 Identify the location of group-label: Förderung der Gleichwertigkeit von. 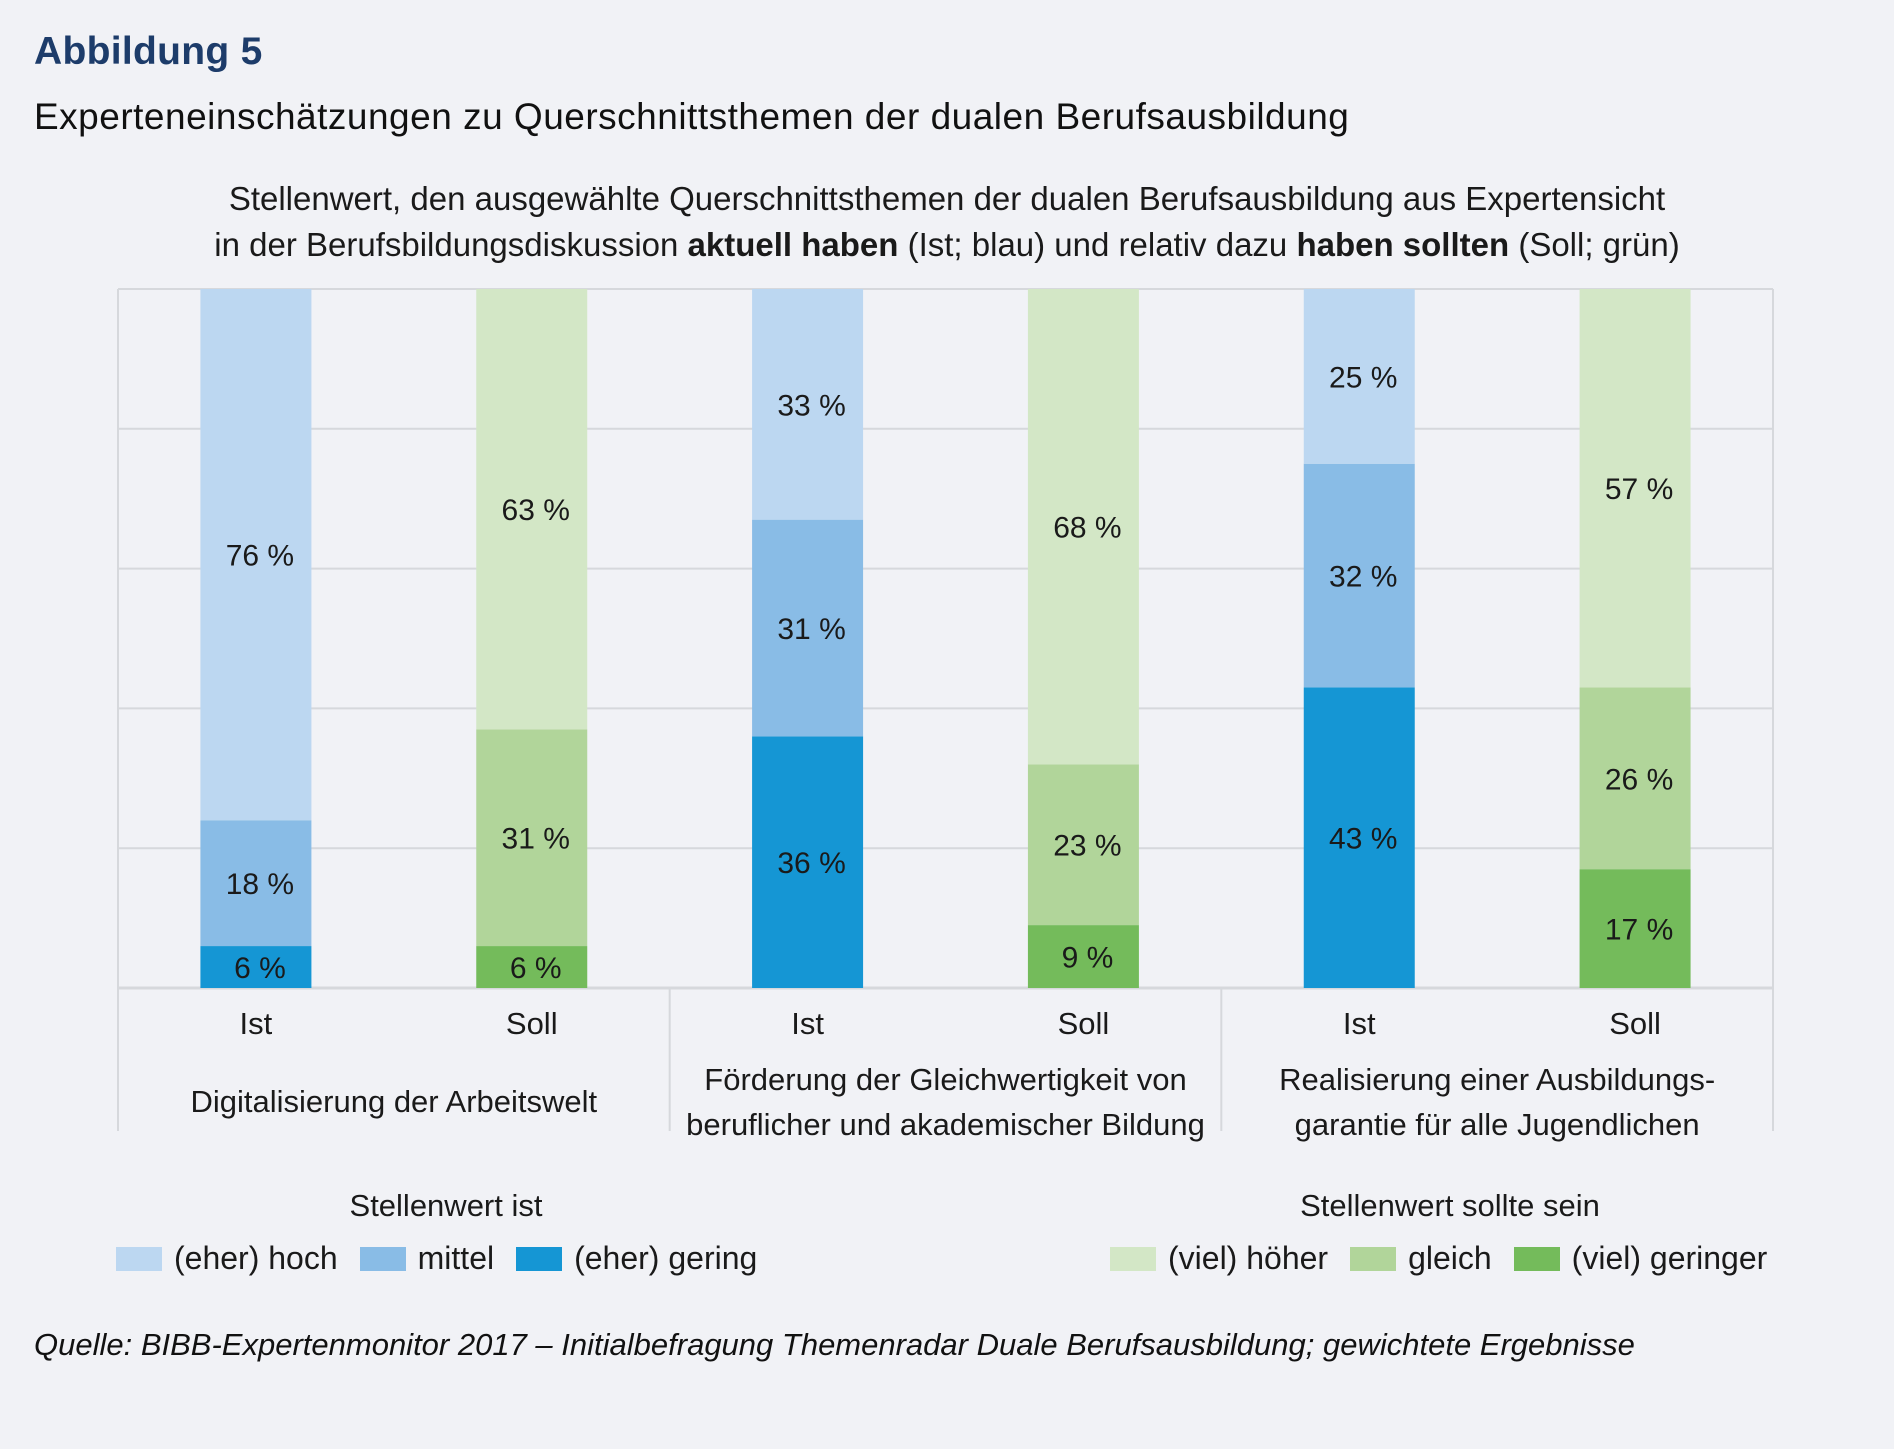
(945, 1079).